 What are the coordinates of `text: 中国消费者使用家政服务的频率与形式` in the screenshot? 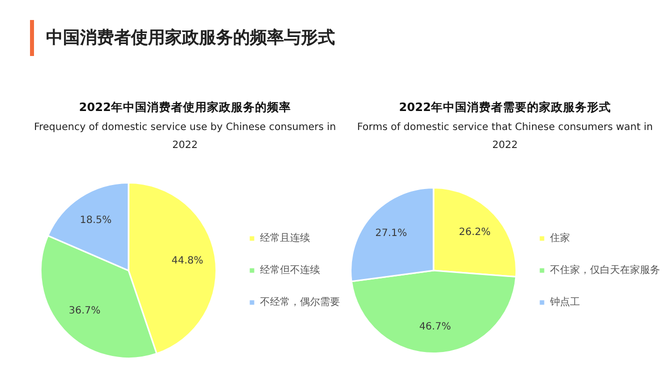 It's located at (182, 38).